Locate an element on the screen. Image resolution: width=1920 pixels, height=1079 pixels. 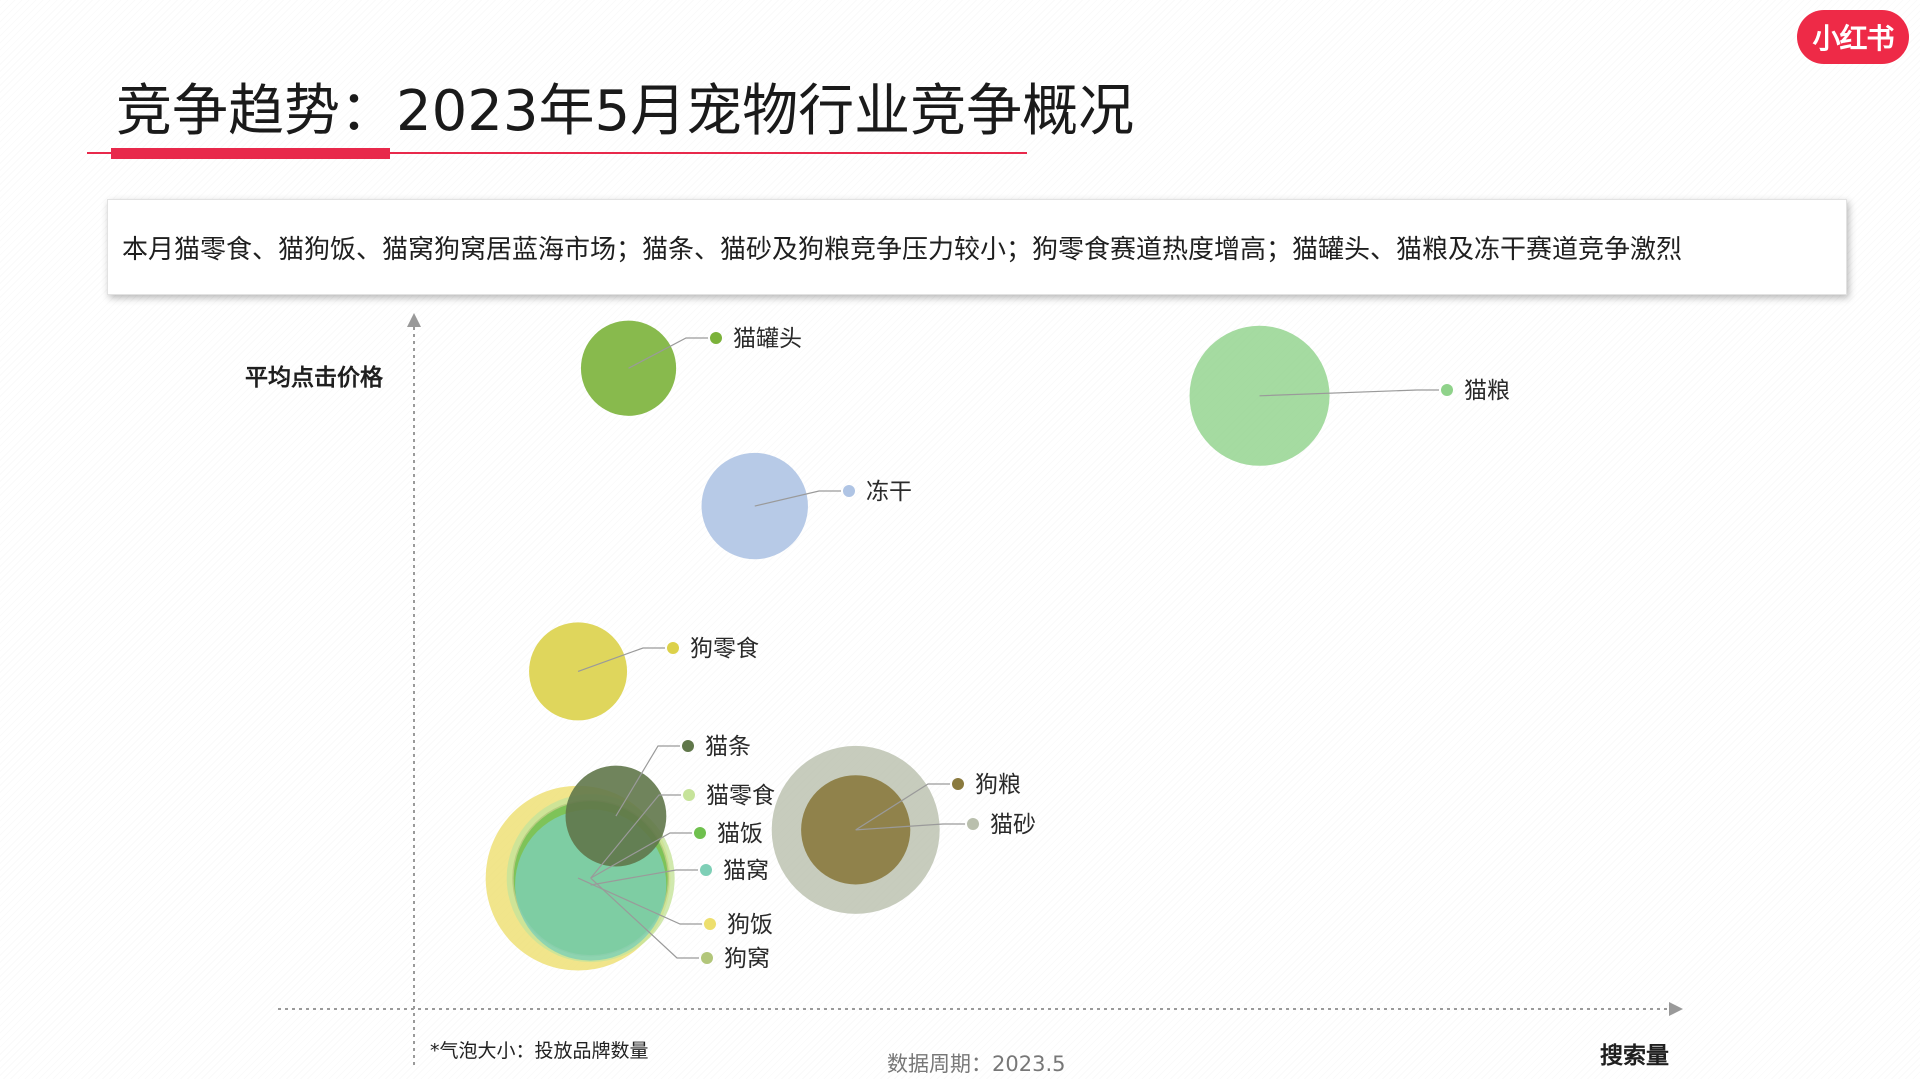
legend-dot-狗粮 is located at coordinates (958, 784).